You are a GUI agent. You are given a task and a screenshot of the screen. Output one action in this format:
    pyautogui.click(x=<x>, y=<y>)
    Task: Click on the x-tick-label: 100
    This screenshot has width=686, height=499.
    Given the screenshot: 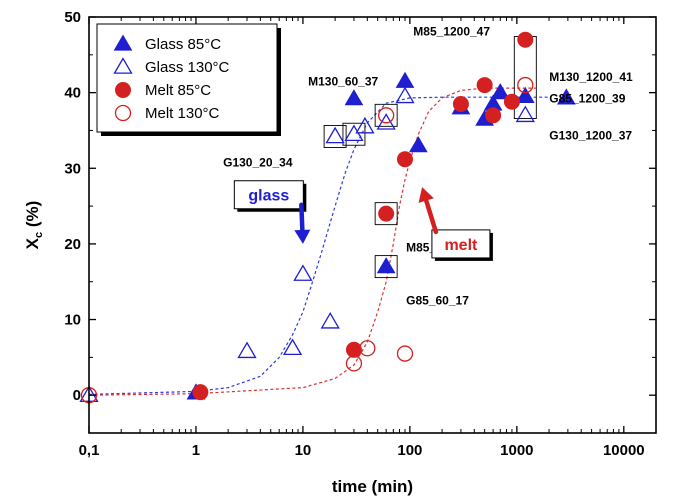 What is the action you would take?
    pyautogui.click(x=409, y=450)
    